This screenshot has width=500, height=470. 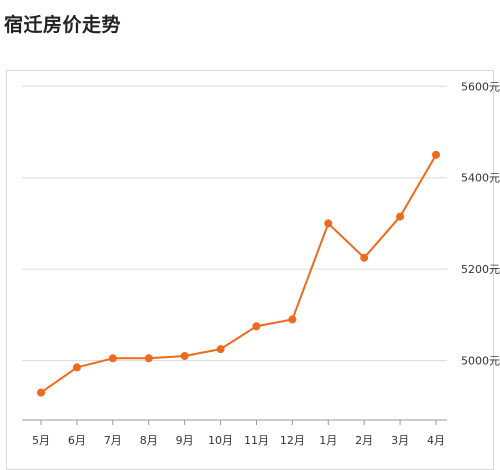 What do you see at coordinates (480, 269) in the screenshot?
I see `y-tick-label: 5200元` at bounding box center [480, 269].